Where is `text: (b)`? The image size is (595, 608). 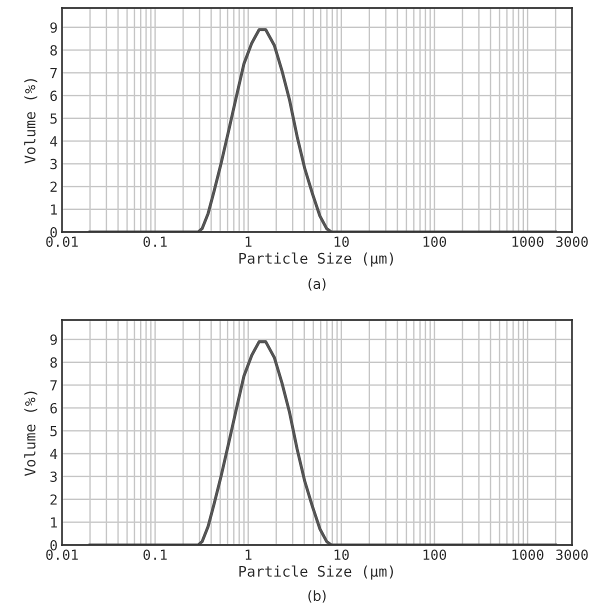
text: (b) is located at coordinates (317, 596).